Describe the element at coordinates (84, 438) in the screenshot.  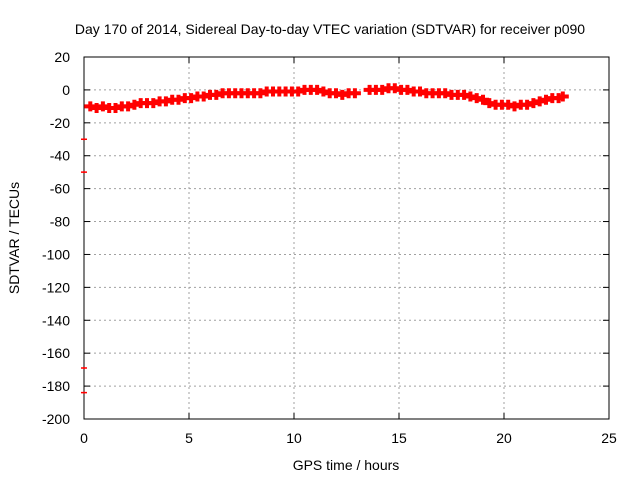
I see `x-tick-label: 0` at that location.